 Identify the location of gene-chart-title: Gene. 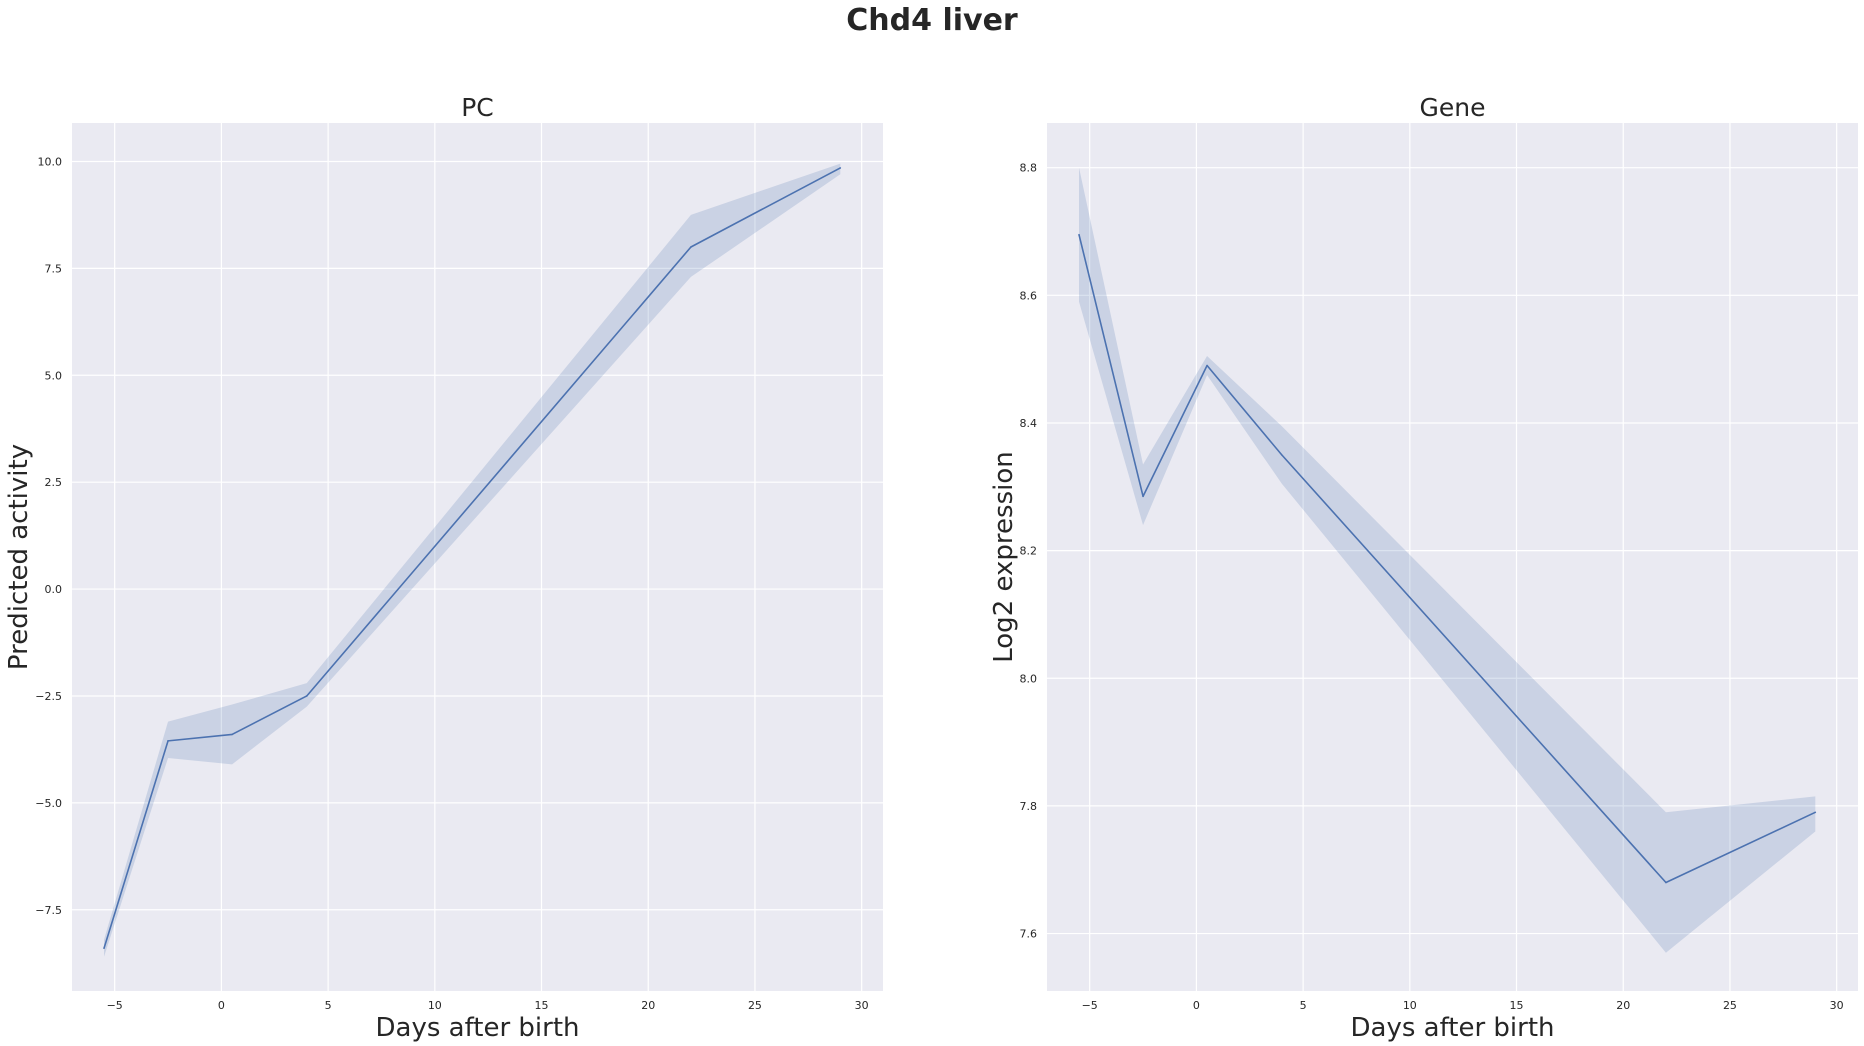
(1453, 107).